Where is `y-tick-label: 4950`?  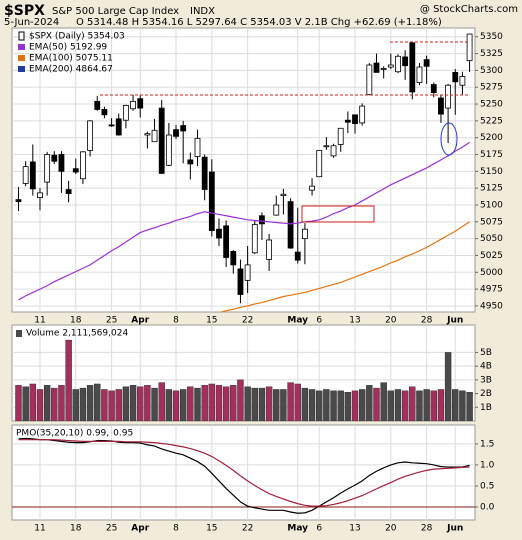
y-tick-label: 4950 is located at coordinates (491, 306).